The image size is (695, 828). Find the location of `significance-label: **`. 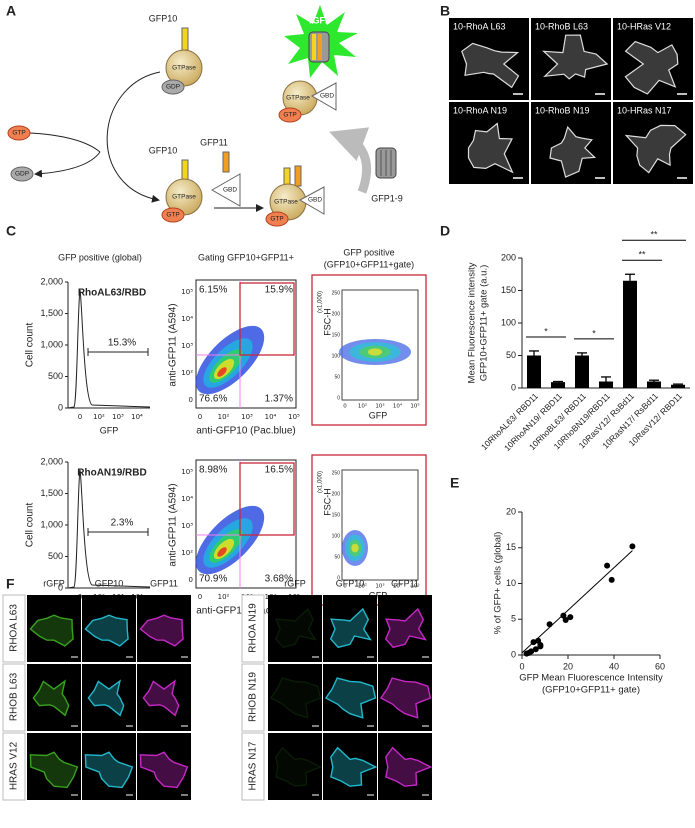

significance-label: ** is located at coordinates (654, 235).